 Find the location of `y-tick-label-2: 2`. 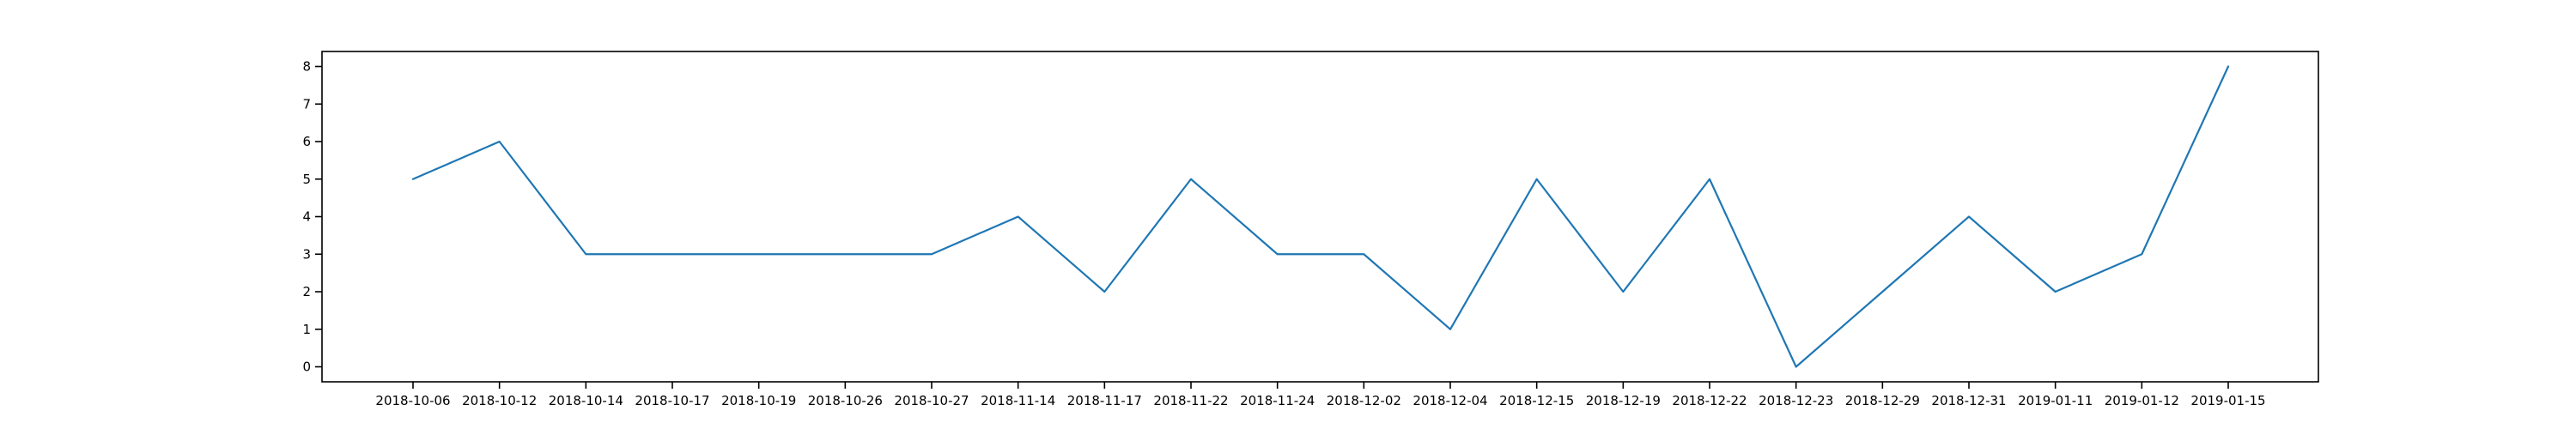

y-tick-label-2: 2 is located at coordinates (306, 291).